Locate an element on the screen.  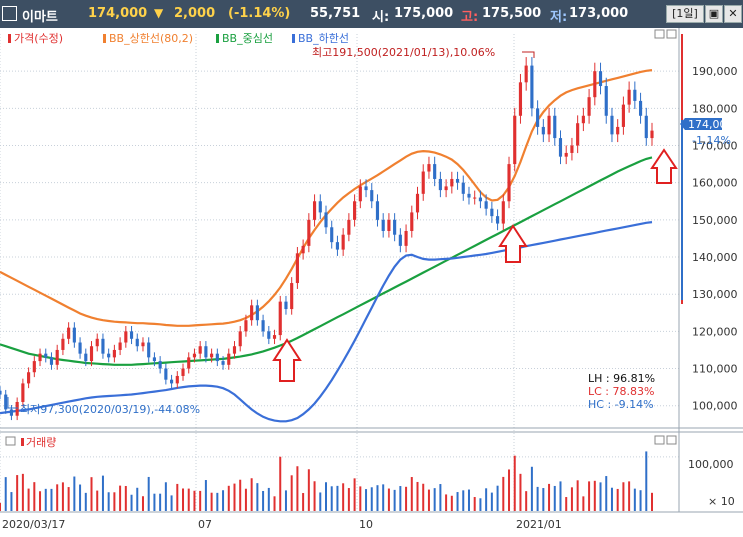
volume-box-icon is located at coordinates (10, 441).